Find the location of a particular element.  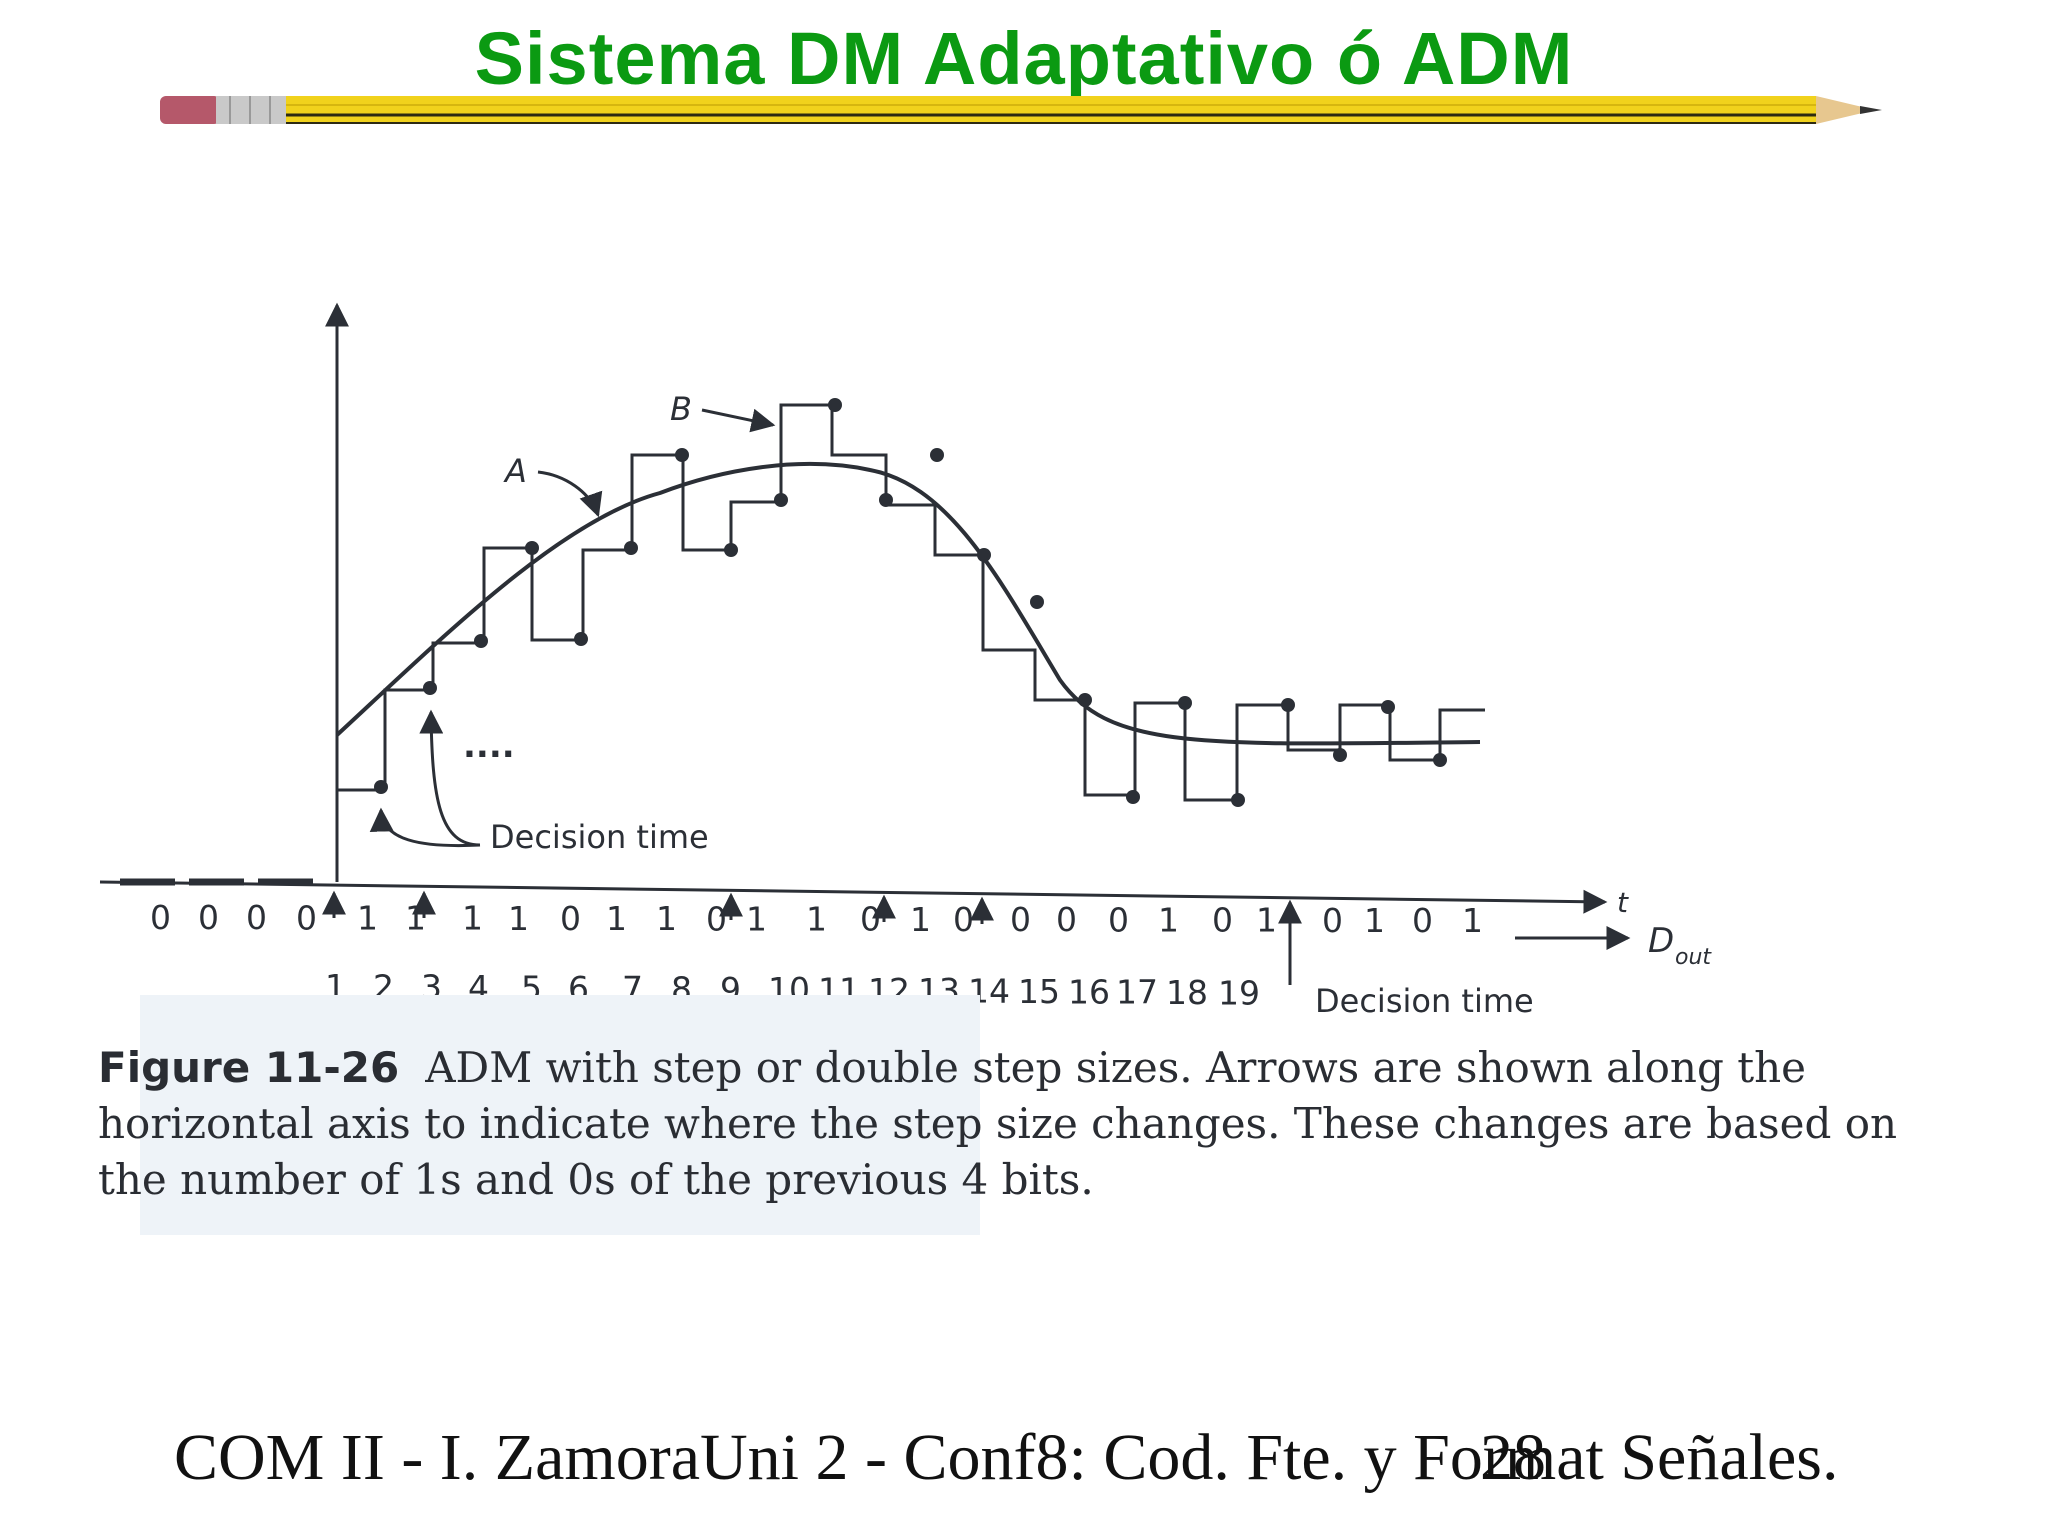

decision-time-label-right: Decision time is located at coordinates (1424, 1001).